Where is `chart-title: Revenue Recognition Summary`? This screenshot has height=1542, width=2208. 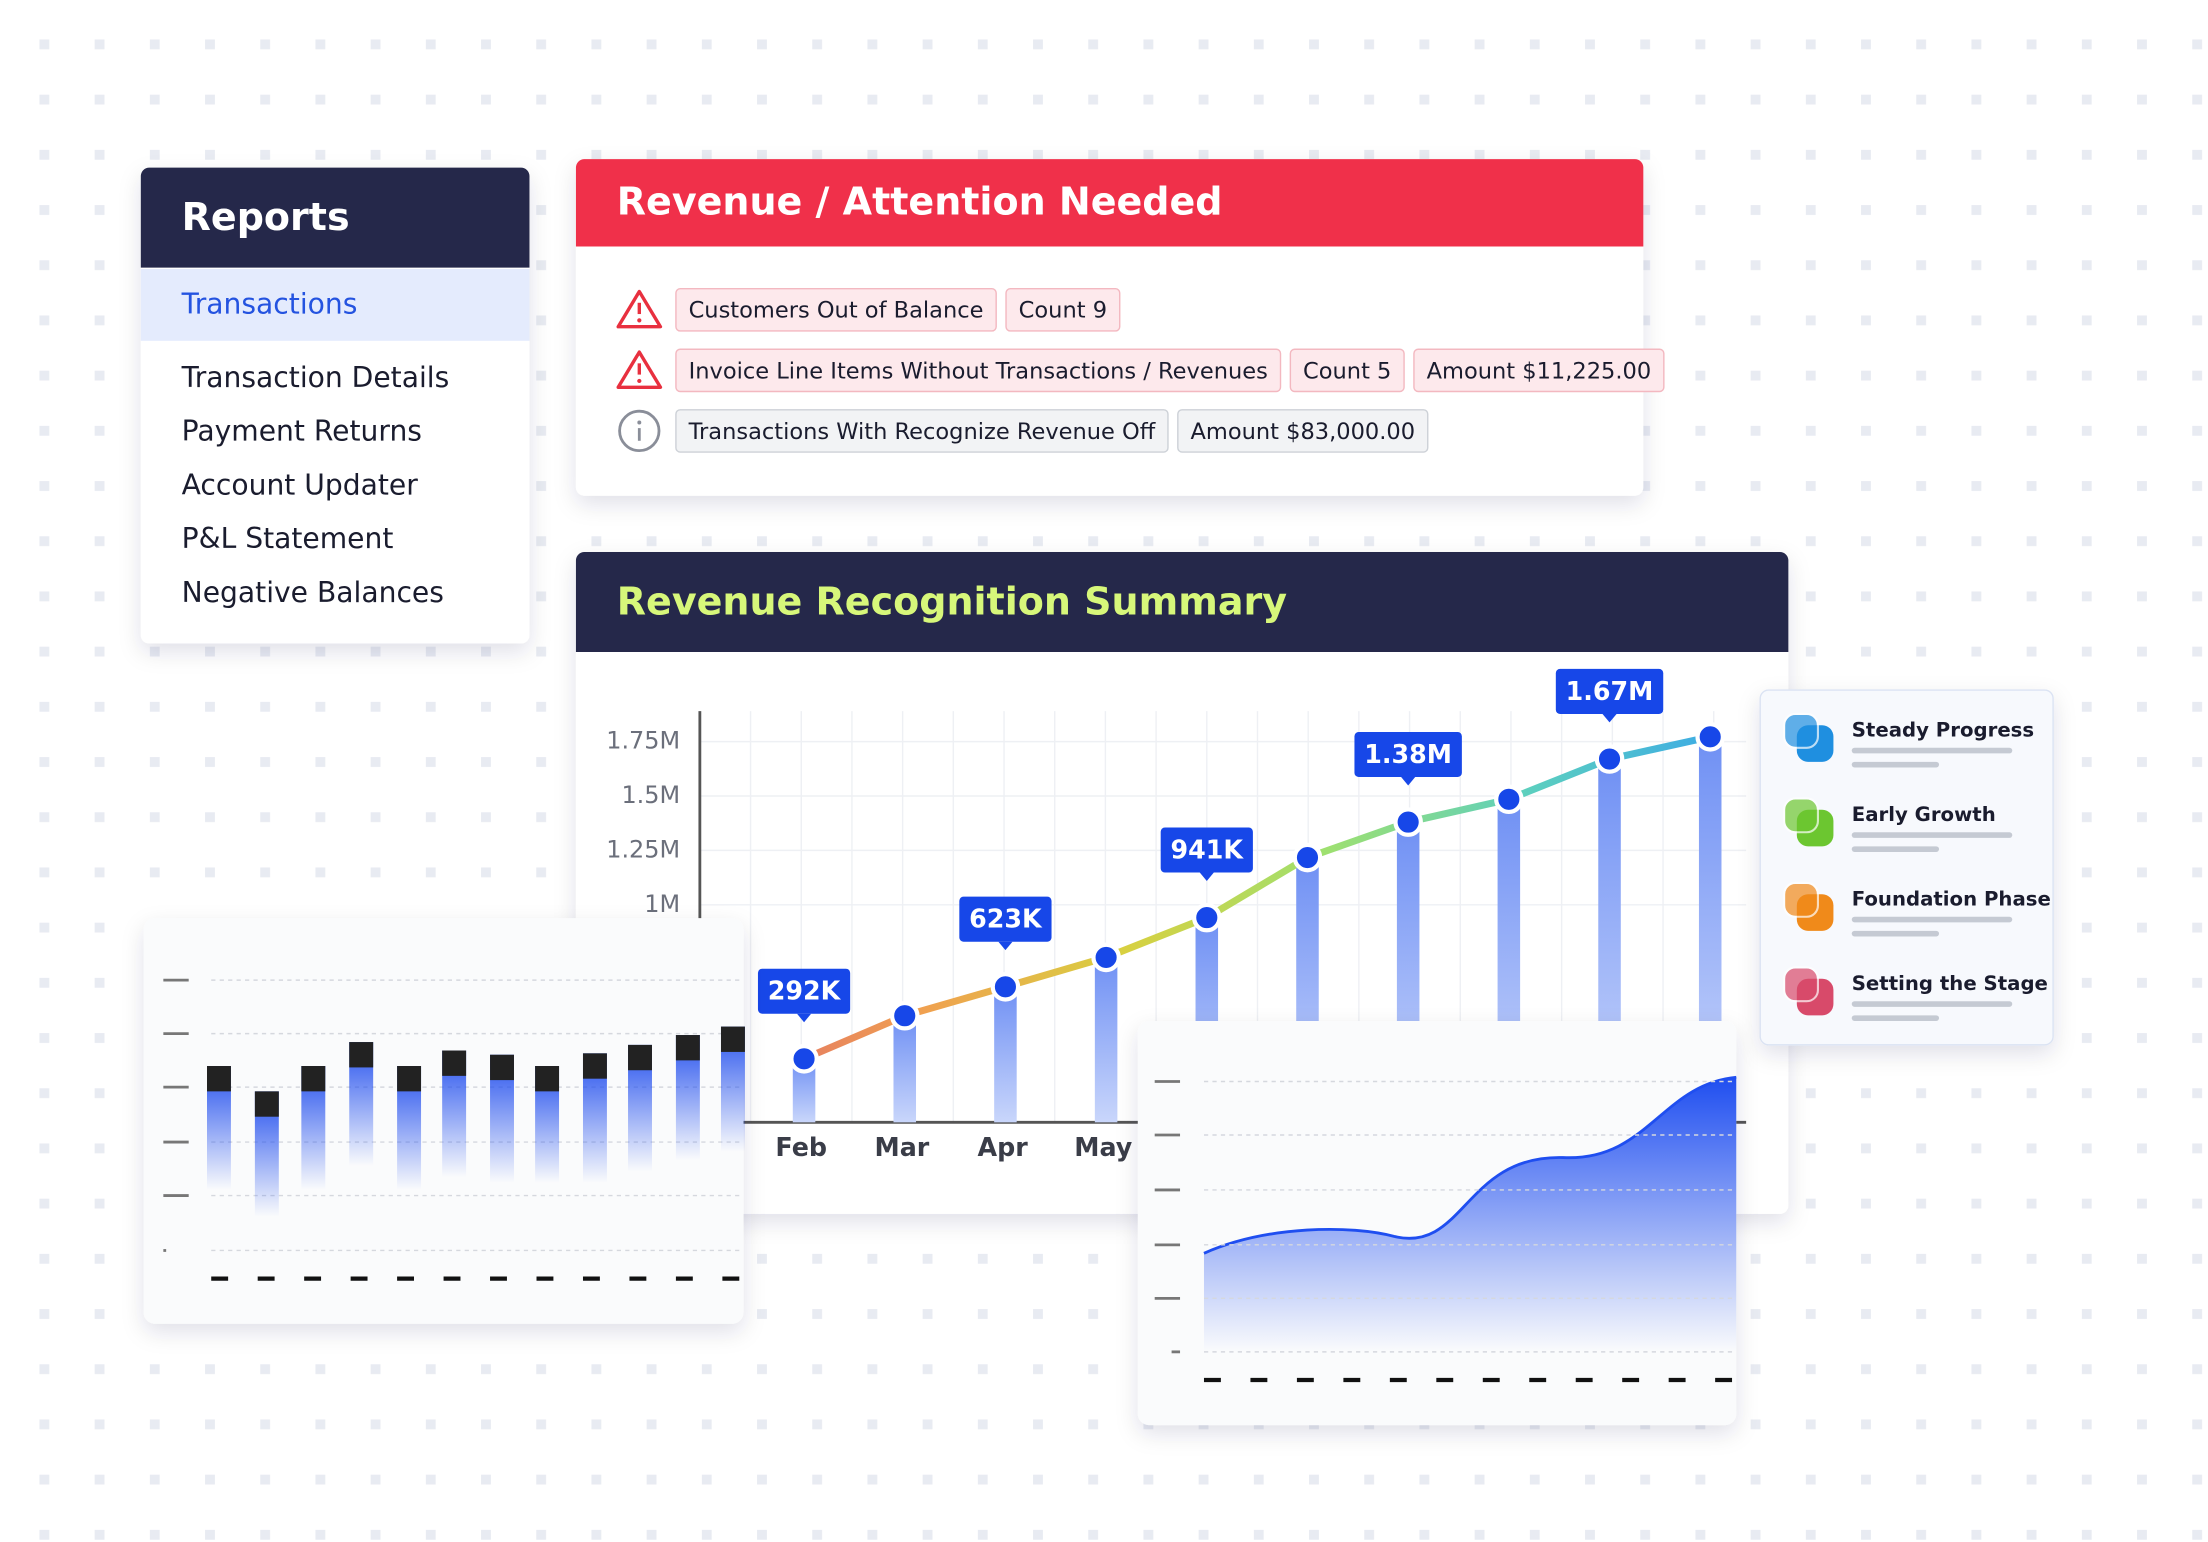
chart-title: Revenue Recognition Summary is located at coordinates (952, 602).